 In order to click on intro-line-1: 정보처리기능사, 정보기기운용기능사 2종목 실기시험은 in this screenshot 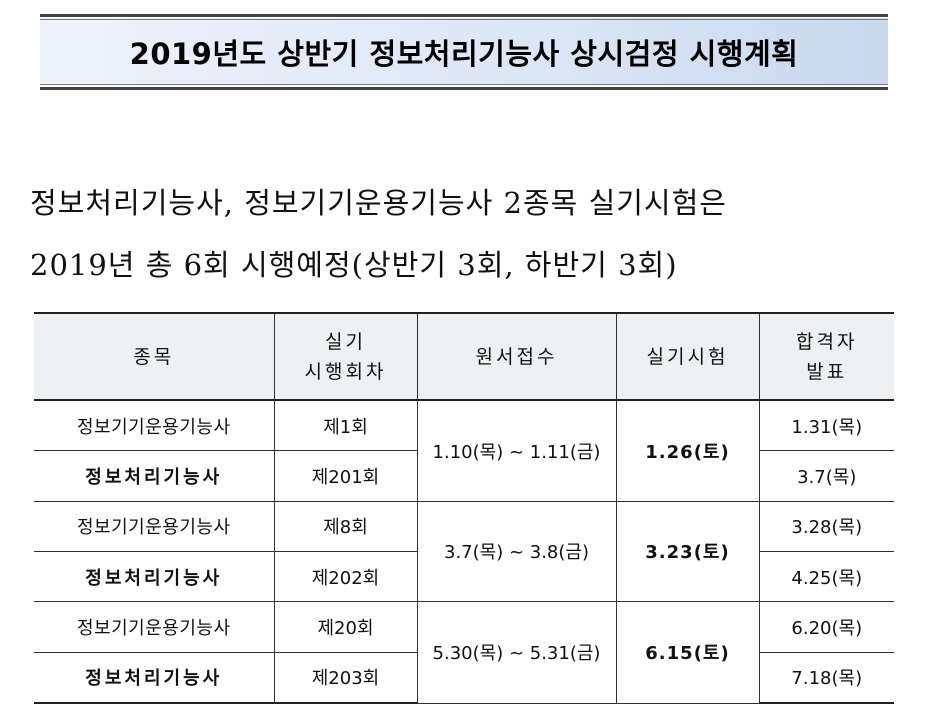, I will do `click(378, 203)`.